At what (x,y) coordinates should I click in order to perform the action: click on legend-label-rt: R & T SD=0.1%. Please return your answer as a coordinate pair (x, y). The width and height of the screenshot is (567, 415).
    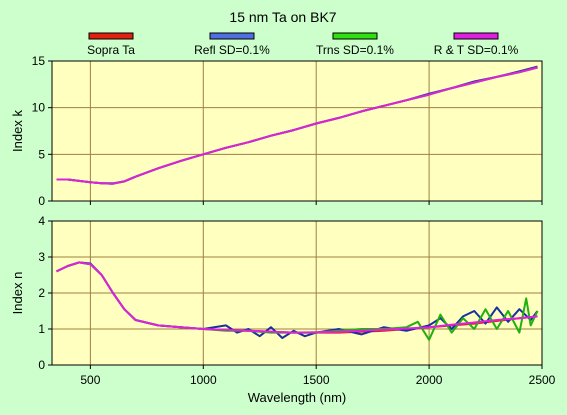
    Looking at the image, I should click on (476, 50).